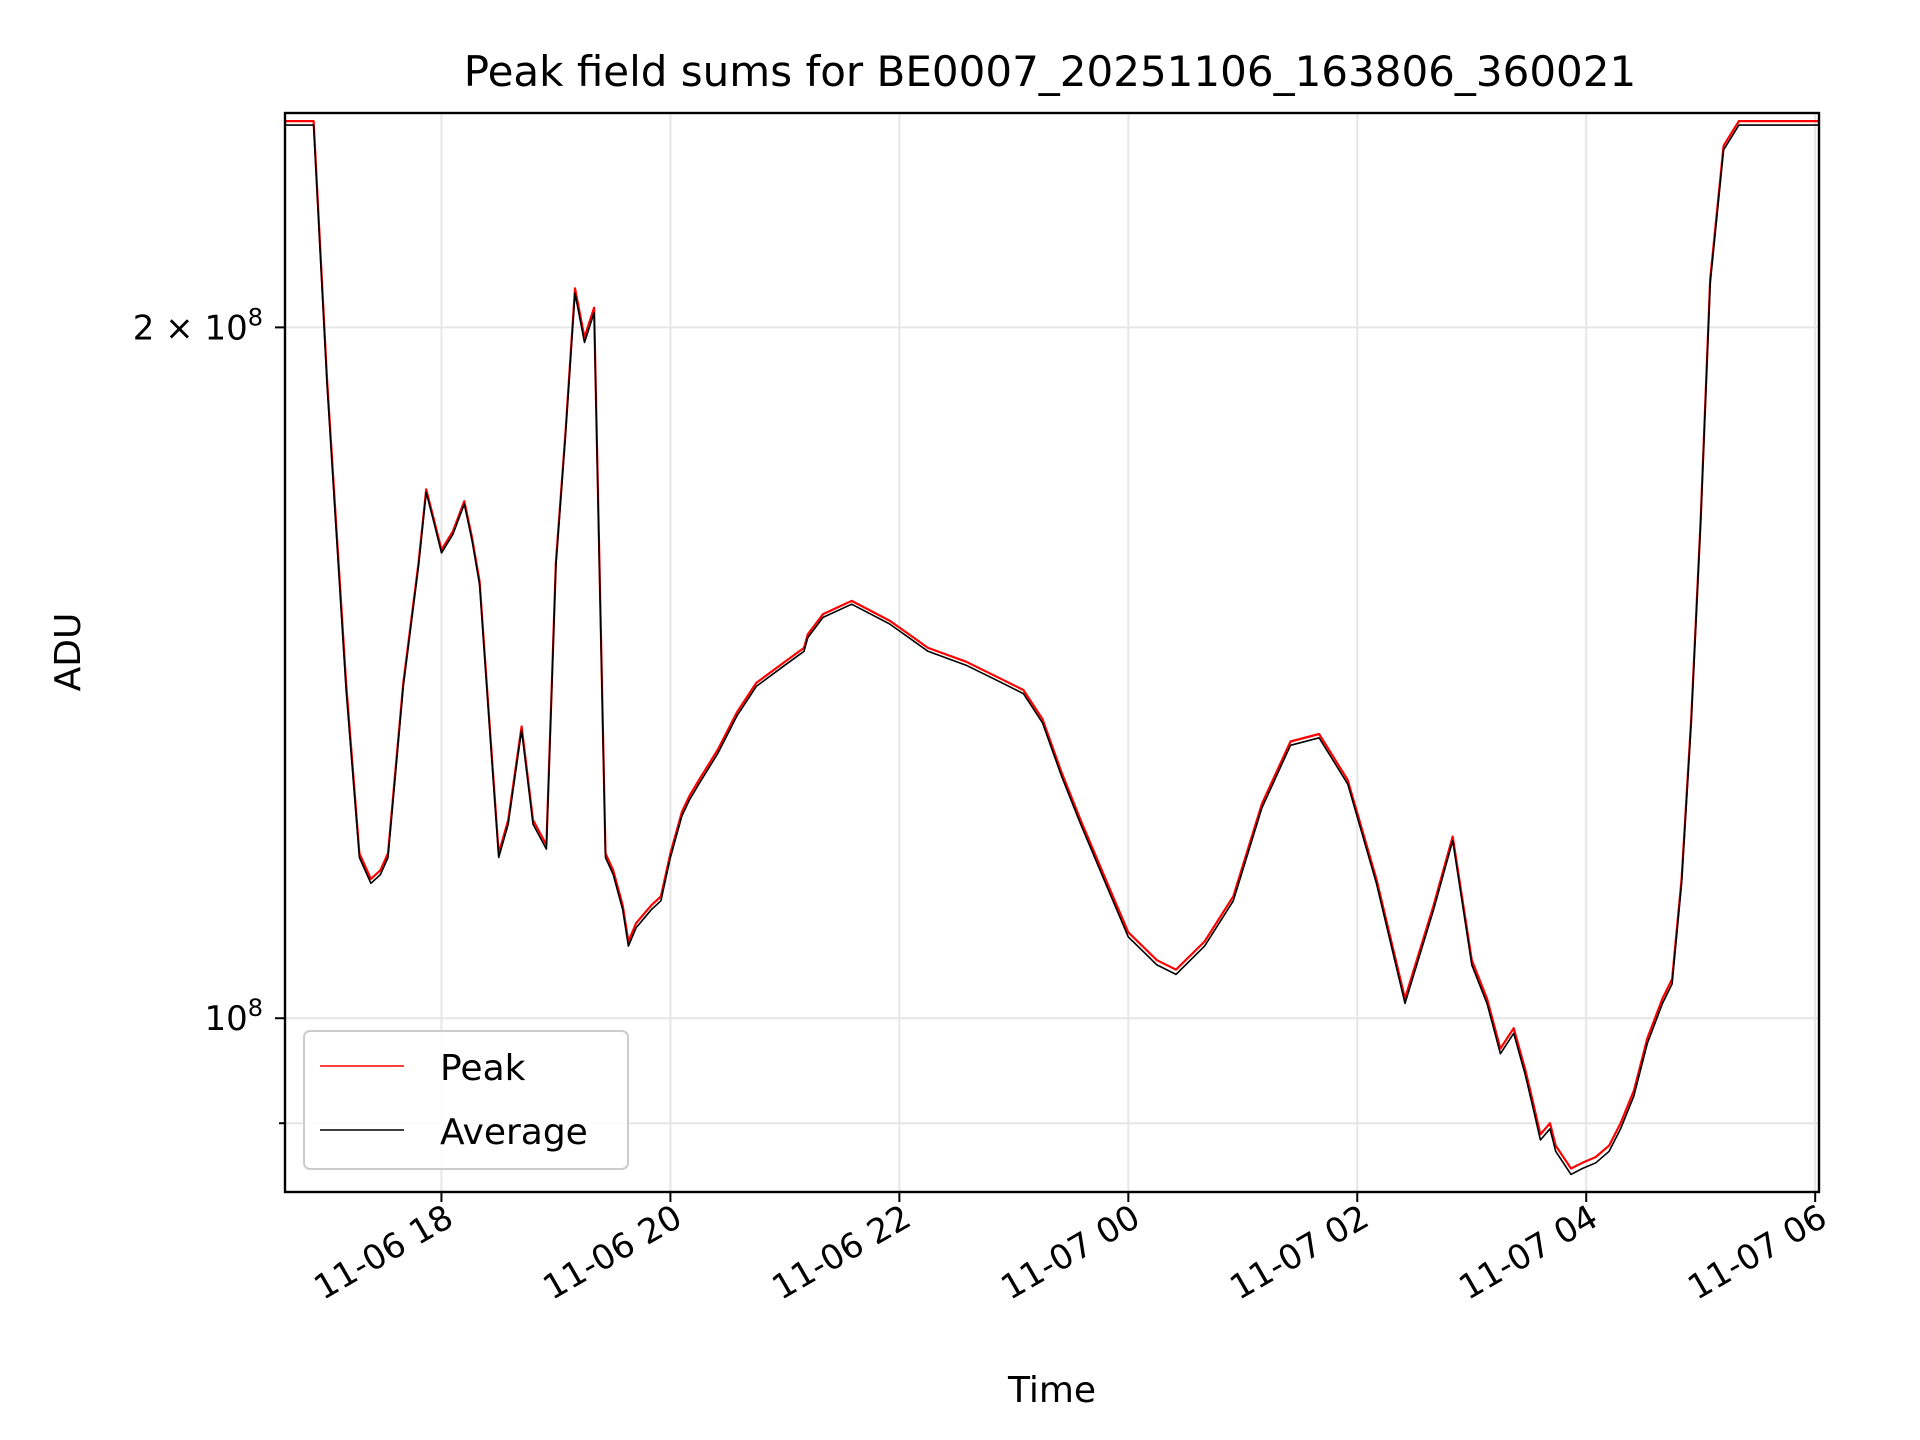  Describe the element at coordinates (514, 1132) in the screenshot. I see `legend-average-label: Average` at that location.